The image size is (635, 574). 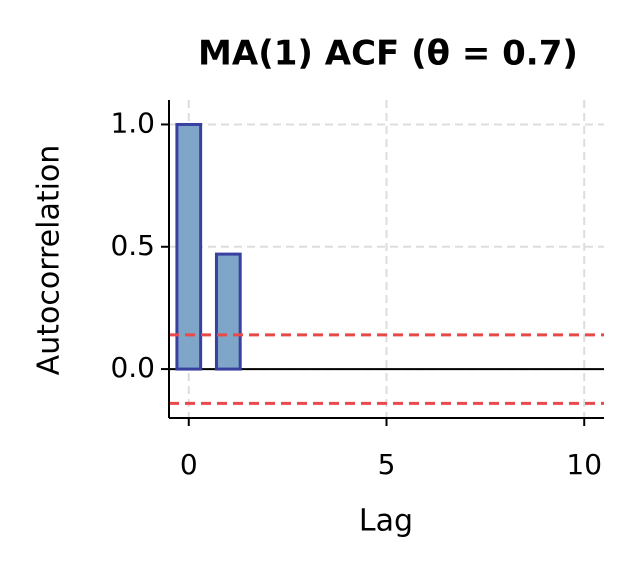 What do you see at coordinates (132, 122) in the screenshot?
I see `y-tick-label: 1.0` at bounding box center [132, 122].